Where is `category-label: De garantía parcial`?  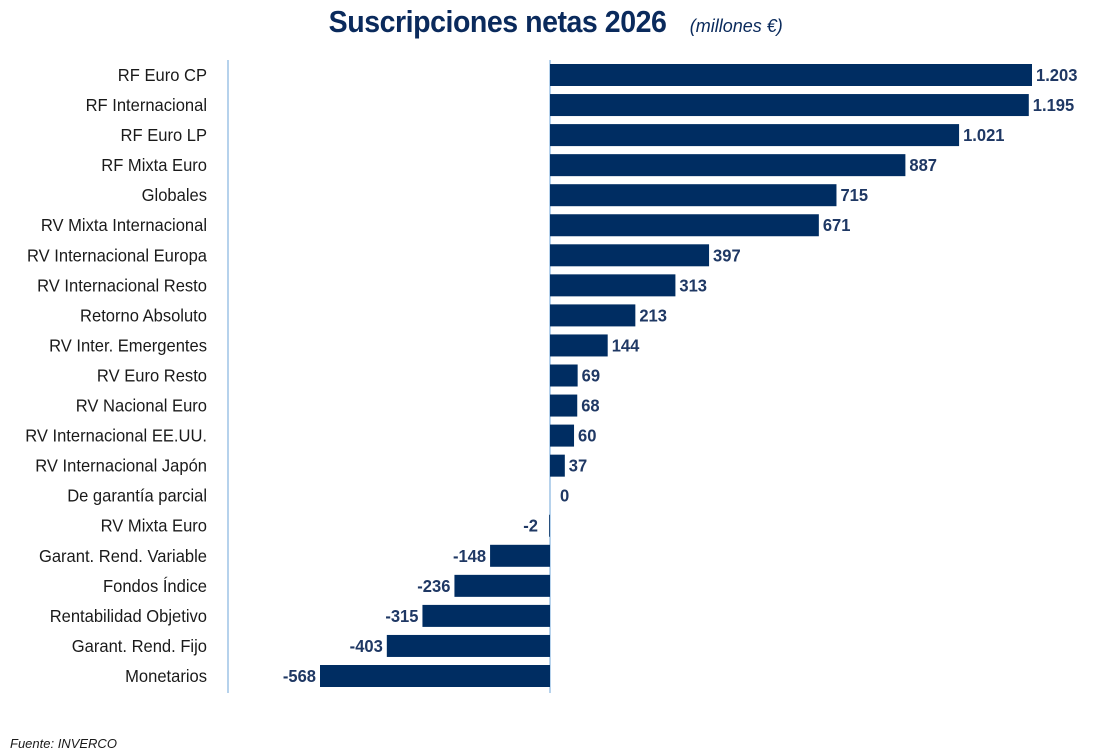
category-label: De garantía parcial is located at coordinates (137, 495).